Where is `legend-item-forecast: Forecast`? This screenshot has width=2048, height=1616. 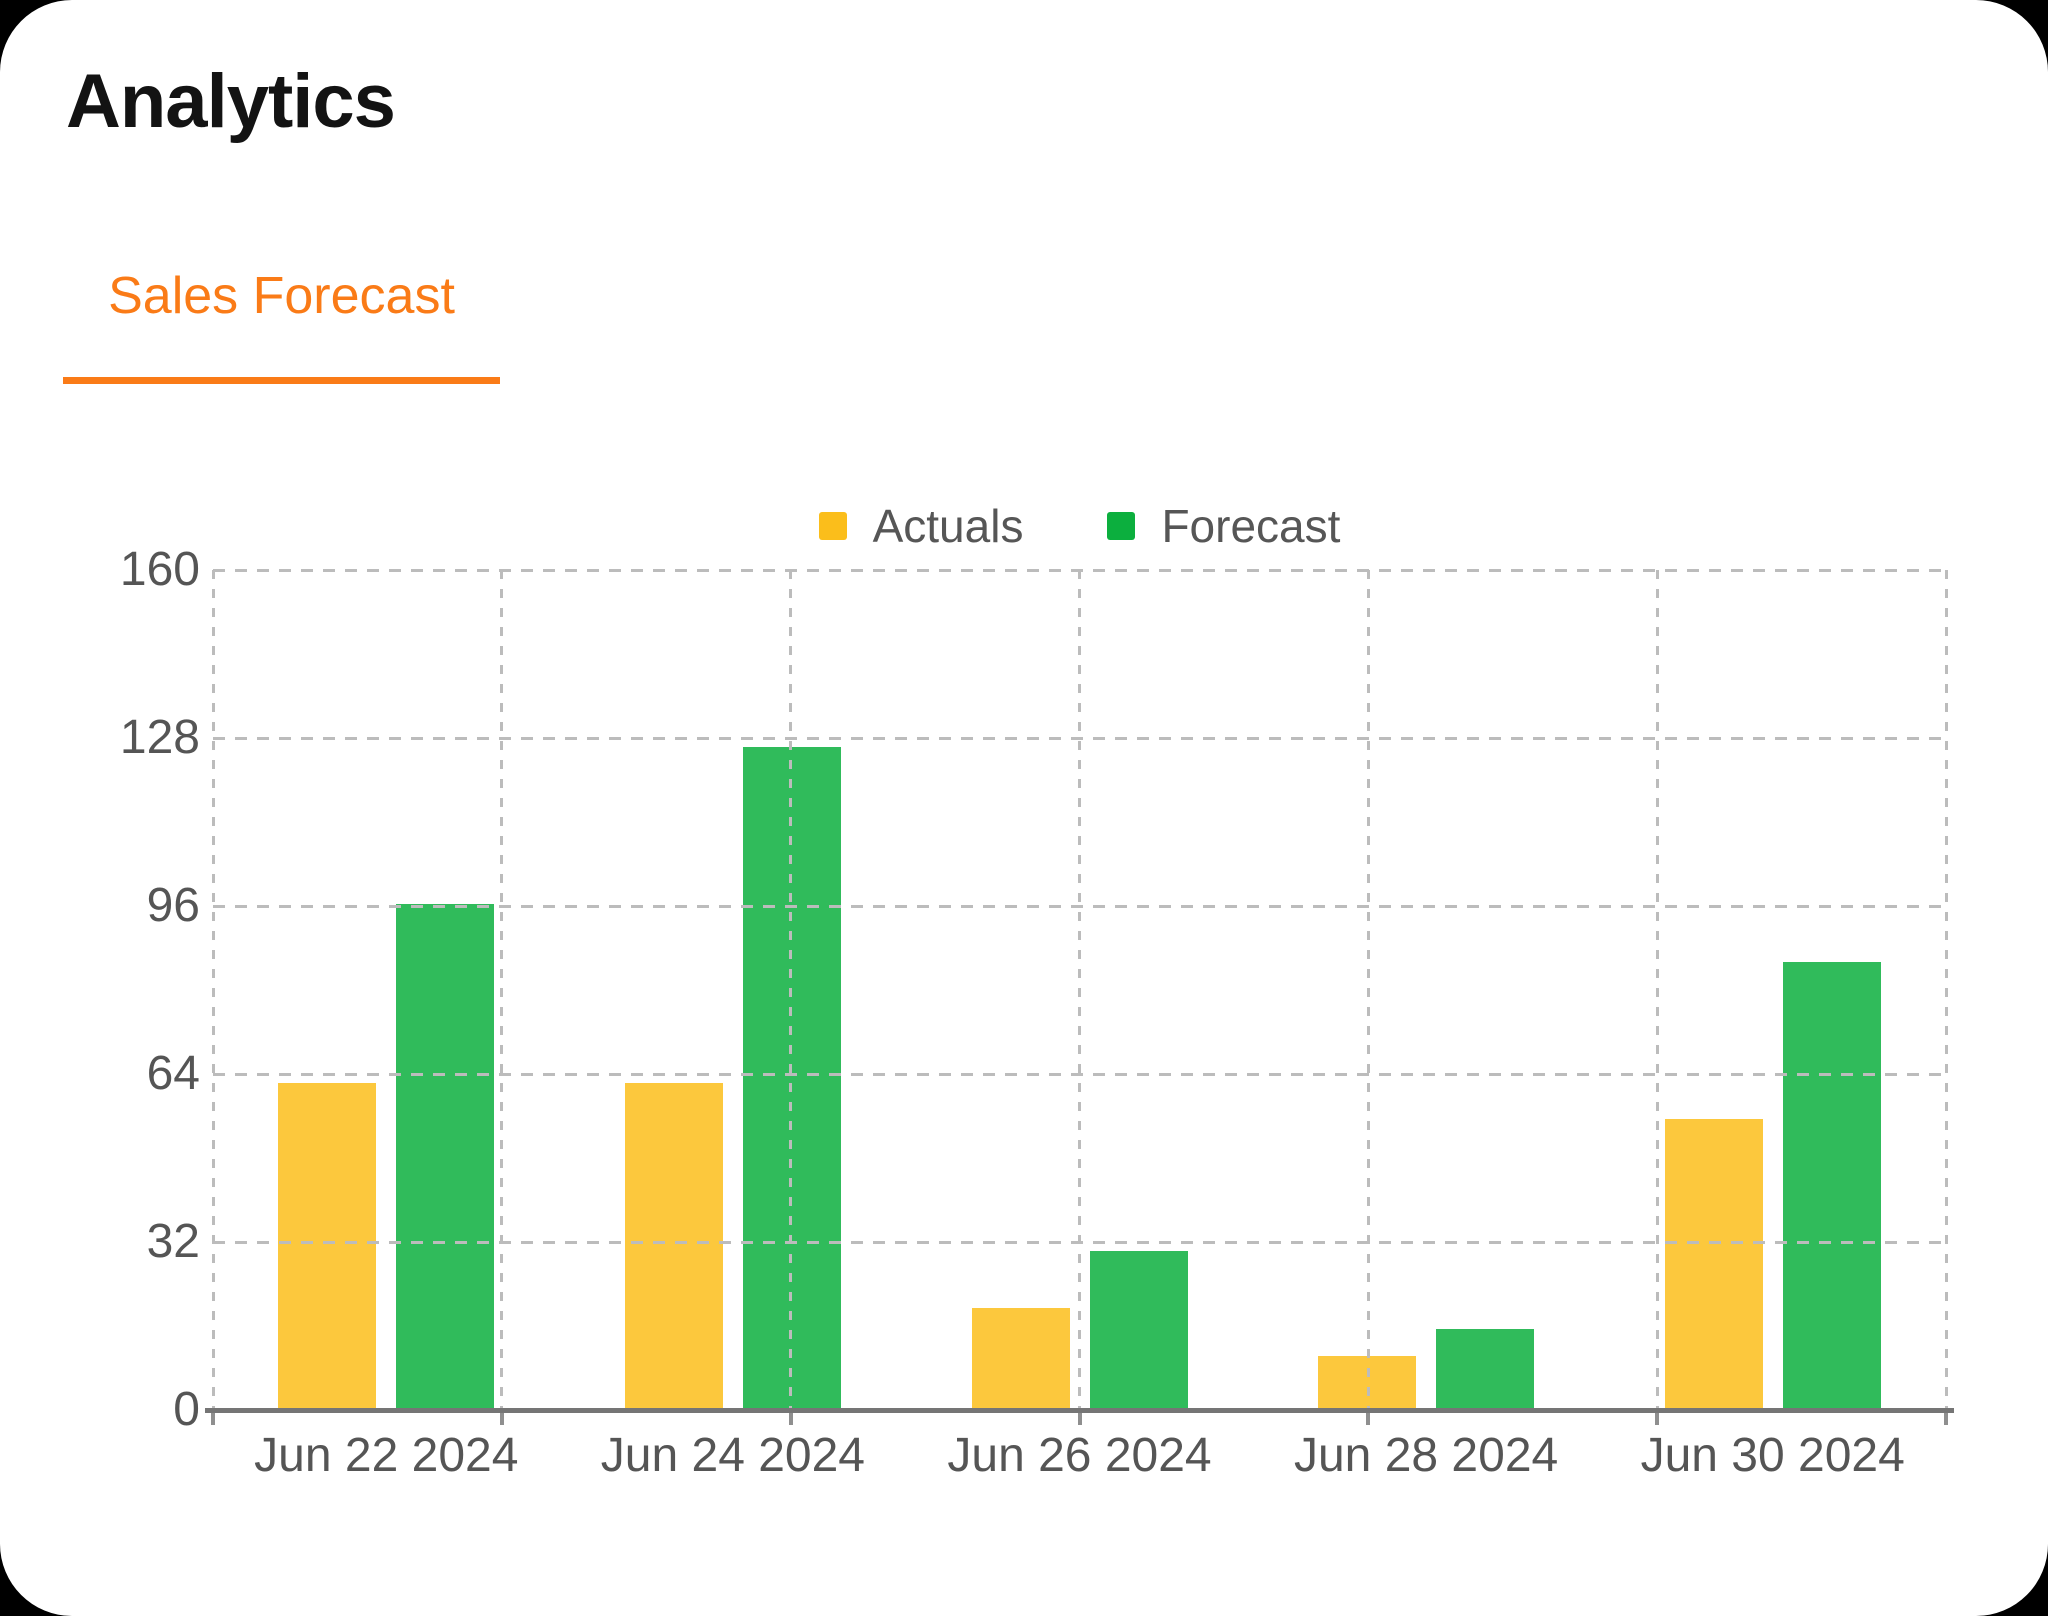 legend-item-forecast: Forecast is located at coordinates (1223, 526).